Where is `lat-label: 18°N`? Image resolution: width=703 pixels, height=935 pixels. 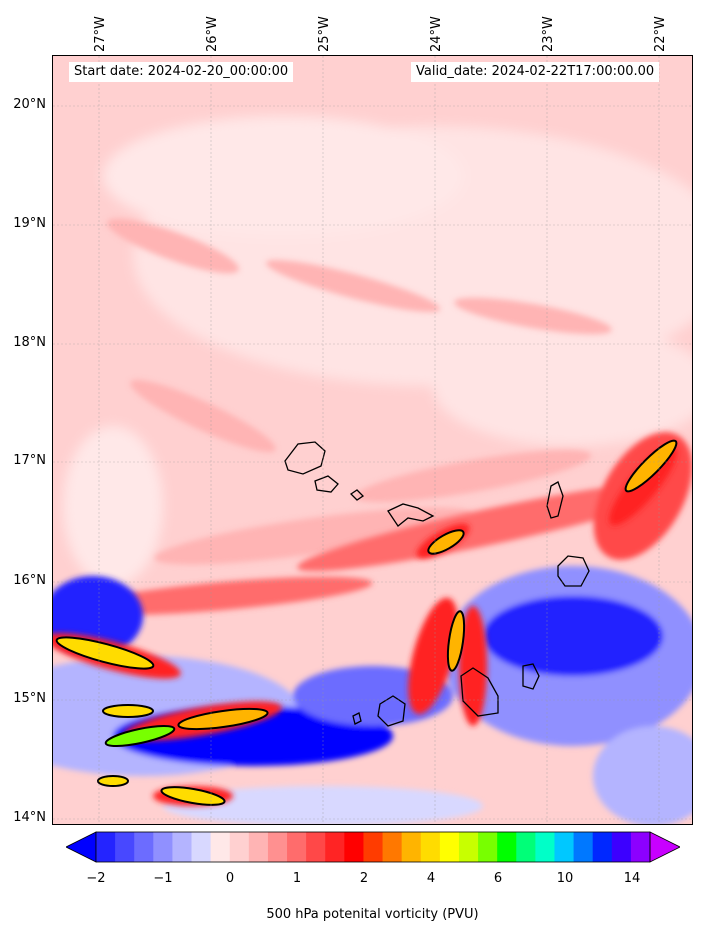 lat-label: 18°N is located at coordinates (29, 342).